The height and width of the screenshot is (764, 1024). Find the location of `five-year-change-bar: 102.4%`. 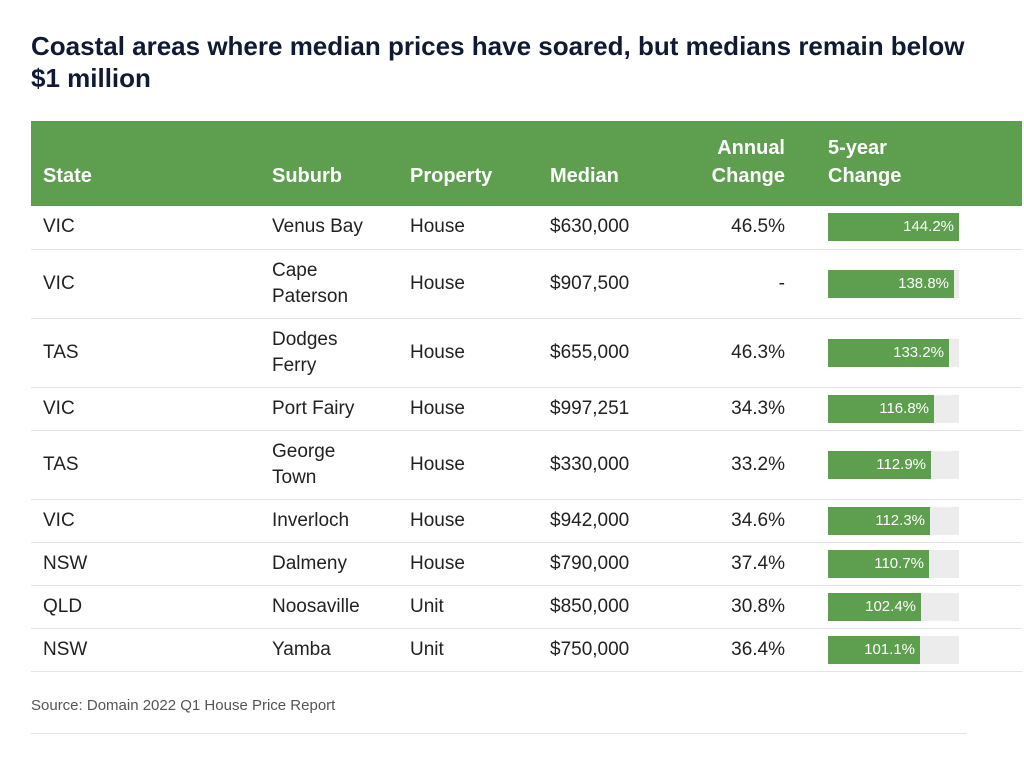

five-year-change-bar: 102.4% is located at coordinates (874, 606).